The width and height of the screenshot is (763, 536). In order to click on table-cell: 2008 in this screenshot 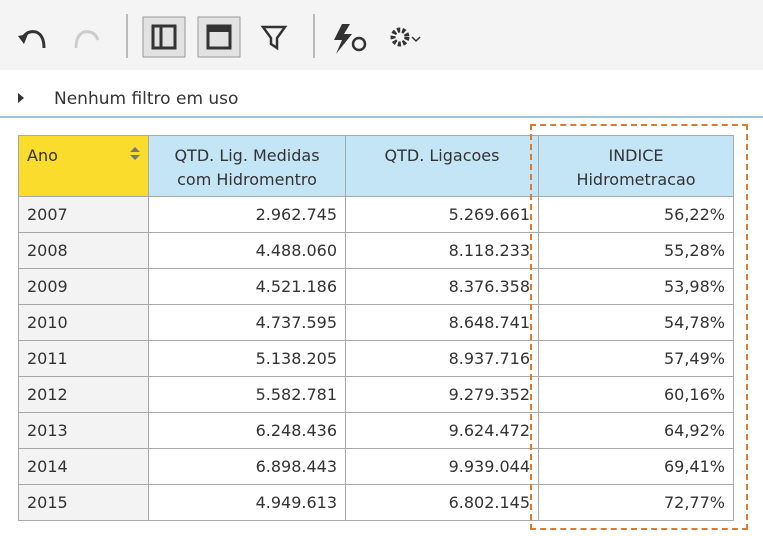, I will do `click(83, 250)`.